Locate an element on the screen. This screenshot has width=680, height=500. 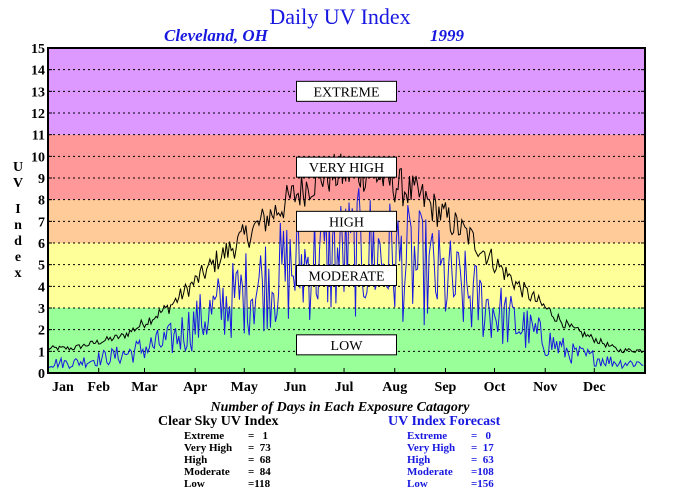
y-tick-label: 14 is located at coordinates (38, 71).